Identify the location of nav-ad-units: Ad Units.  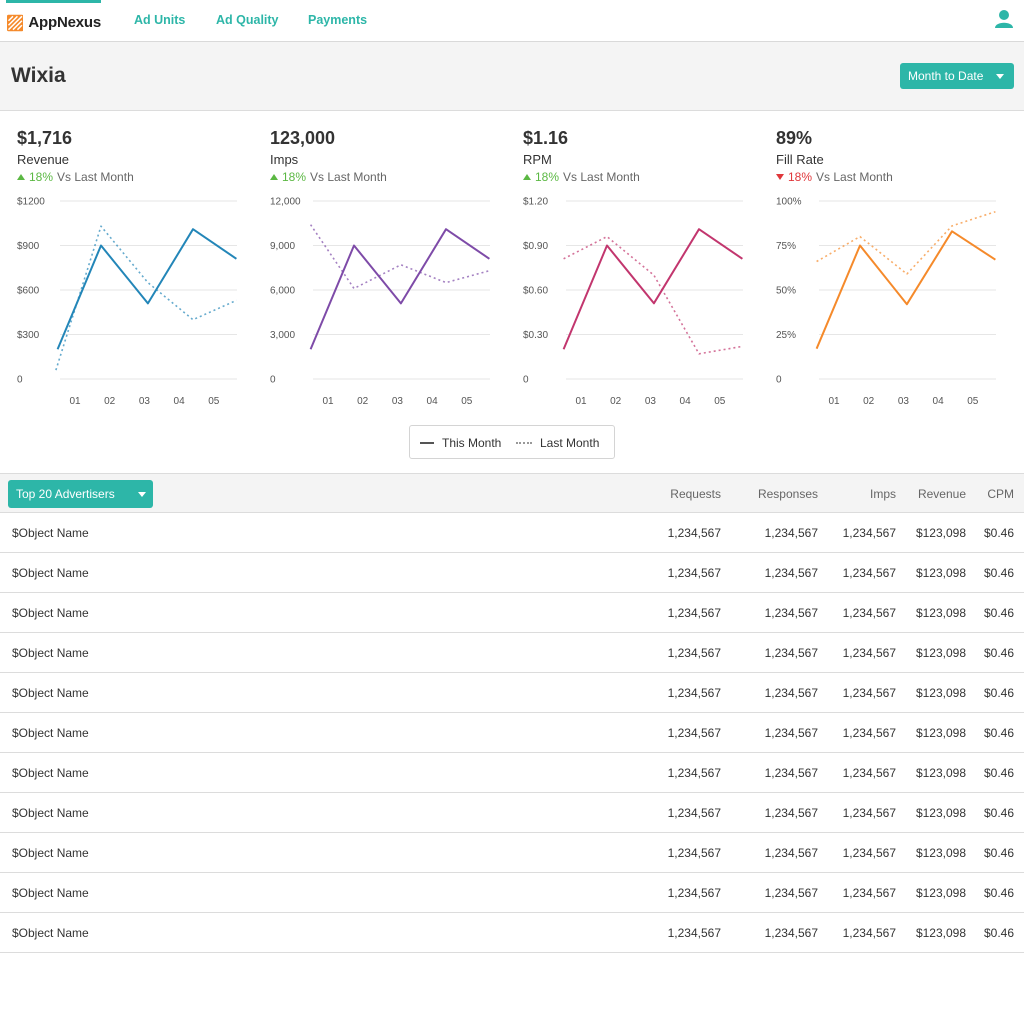
(160, 20).